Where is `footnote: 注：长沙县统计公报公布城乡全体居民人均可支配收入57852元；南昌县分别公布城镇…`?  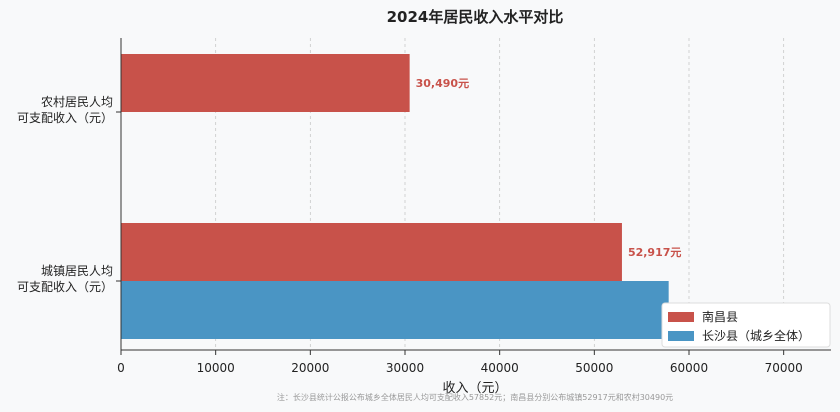 footnote: 注：长沙县统计公报公布城乡全体居民人均可支配收入57852元；南昌县分别公布城镇… is located at coordinates (475, 397).